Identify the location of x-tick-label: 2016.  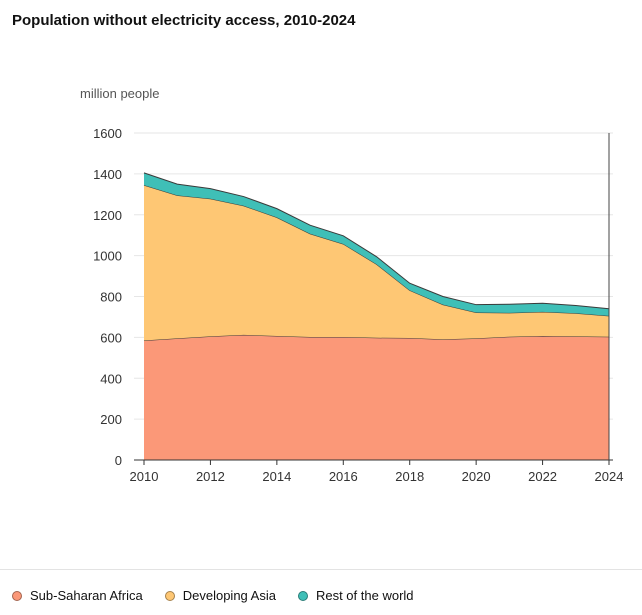
(343, 476).